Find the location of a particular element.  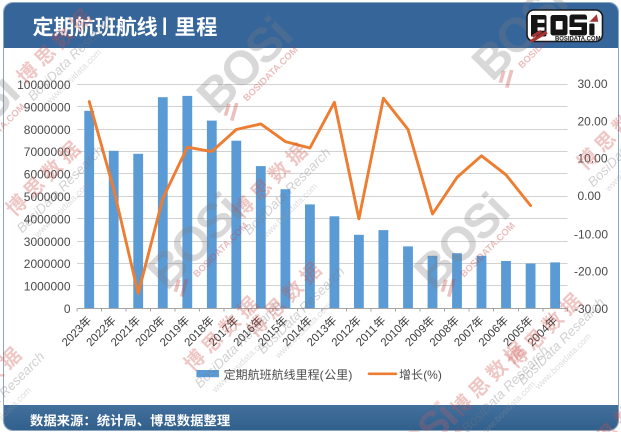

svg-text: 2021 is located at coordinates (122, 336).